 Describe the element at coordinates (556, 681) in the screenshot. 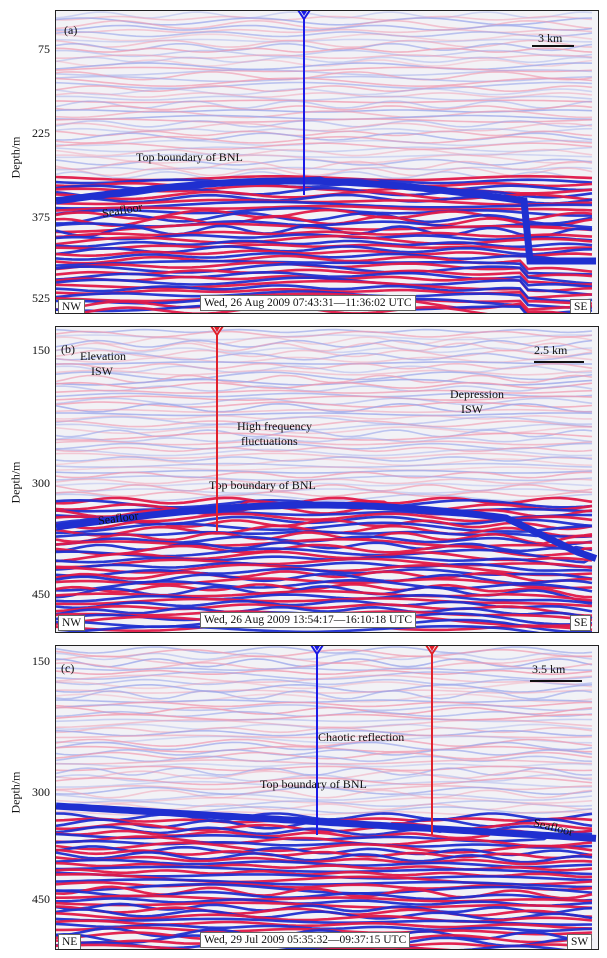

I see `panel-c-scale-bar` at that location.